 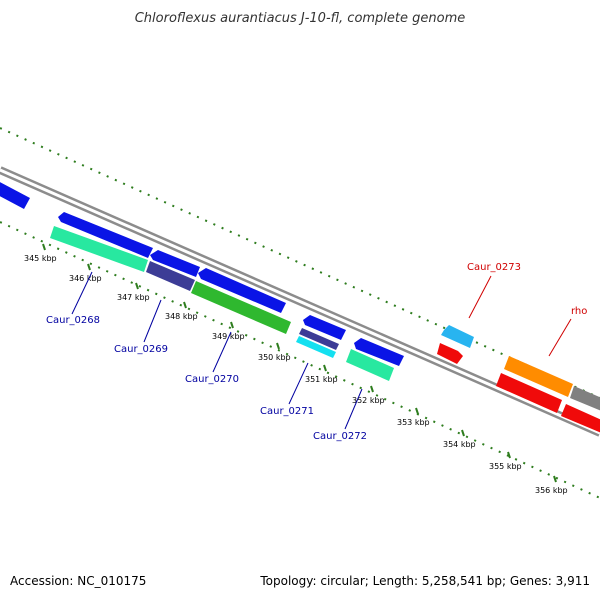 I want to click on tick-label: 350 kbp, so click(x=274, y=357).